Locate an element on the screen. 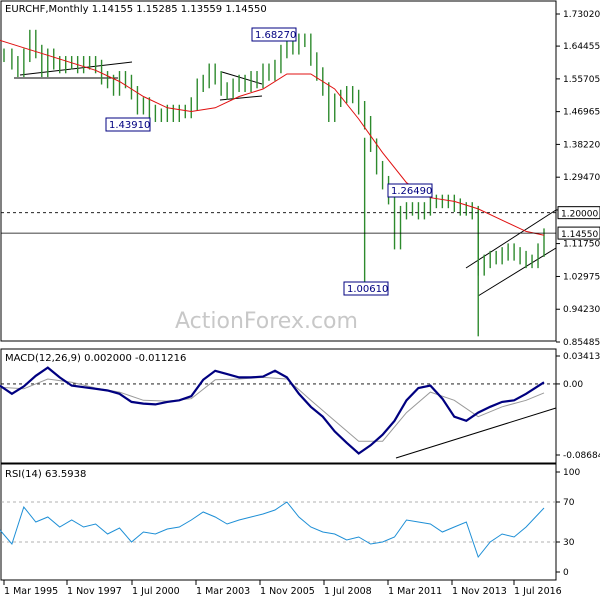 This screenshot has width=600, height=600. rsi-y-axis: 100 70 30 0 is located at coordinates (568, 523).